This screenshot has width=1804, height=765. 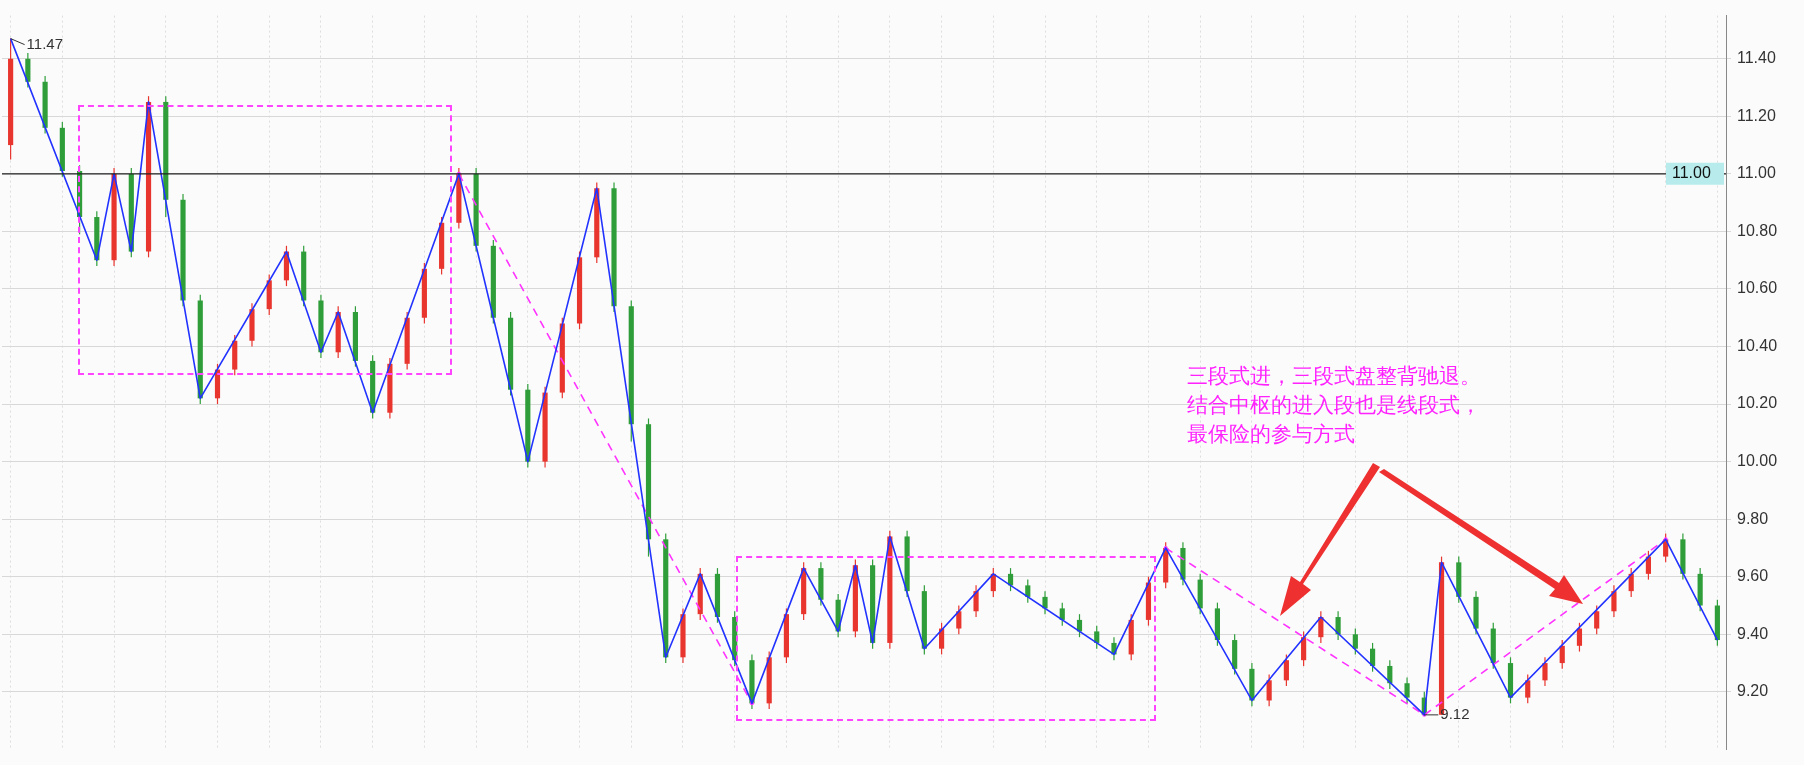 I want to click on y-tick-label: 10.00, so click(x=1757, y=461).